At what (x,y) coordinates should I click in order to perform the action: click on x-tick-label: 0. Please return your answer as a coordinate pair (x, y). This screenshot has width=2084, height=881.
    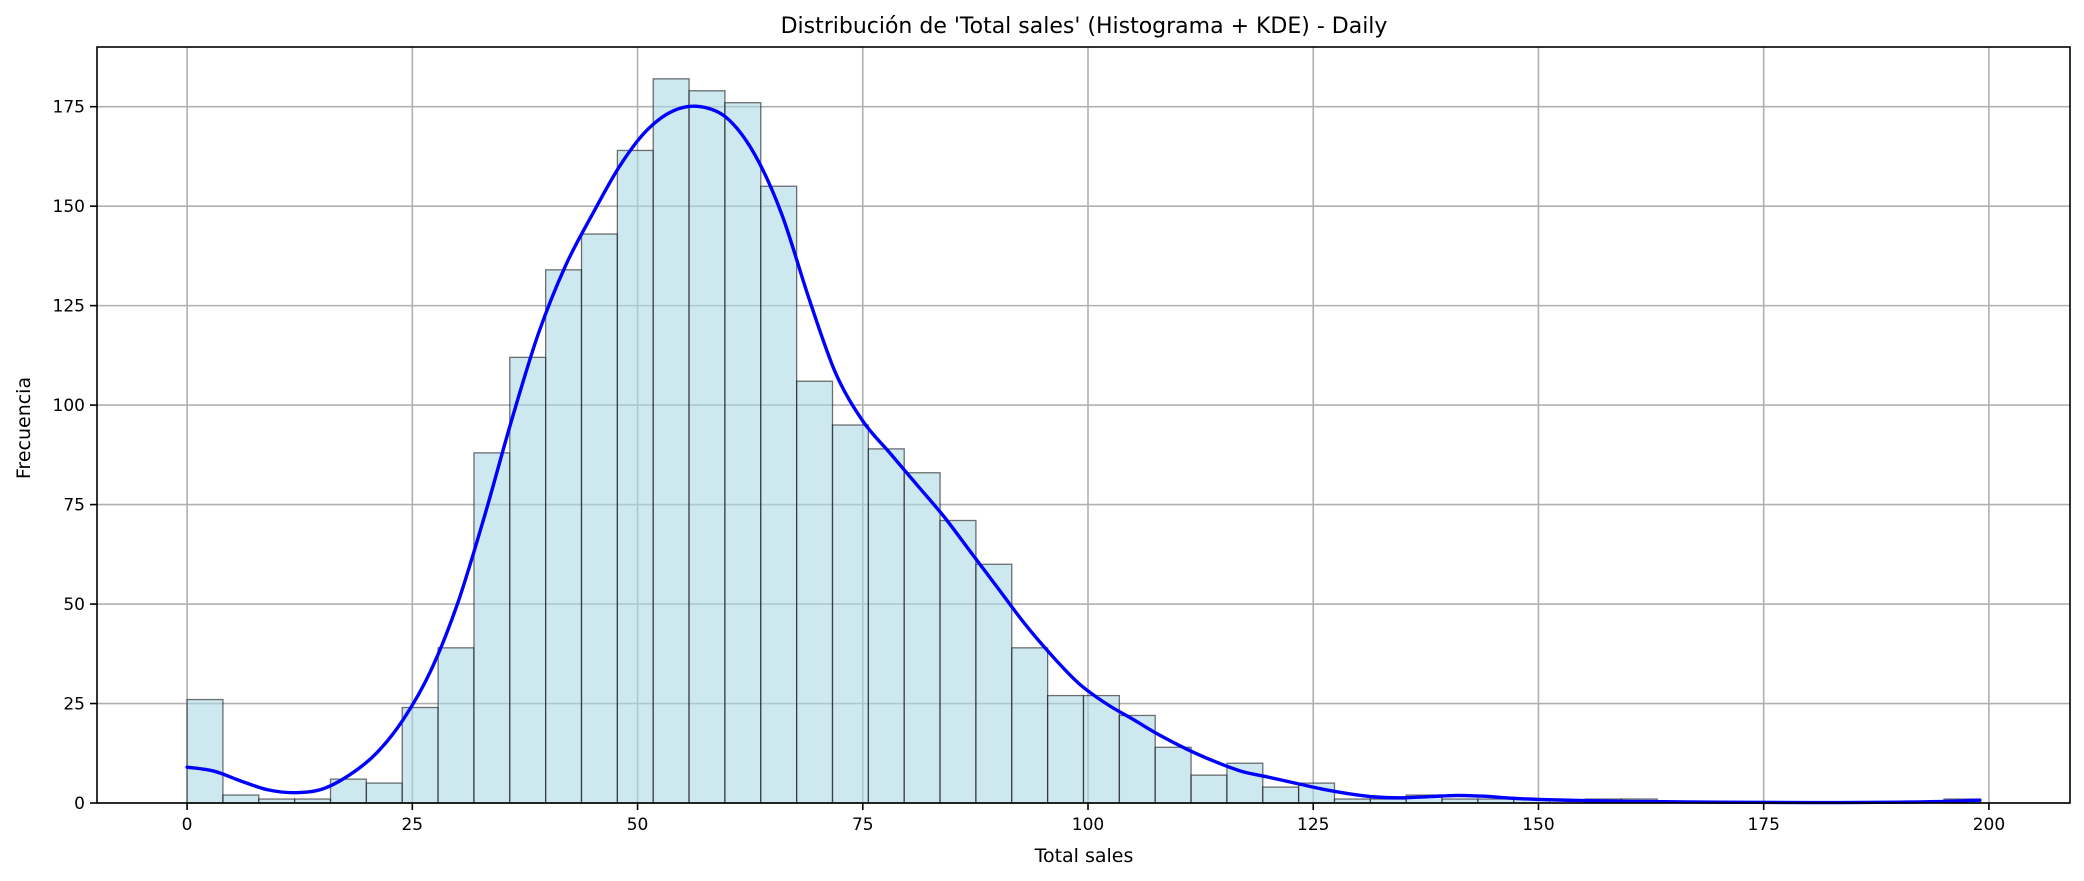
    Looking at the image, I should click on (187, 825).